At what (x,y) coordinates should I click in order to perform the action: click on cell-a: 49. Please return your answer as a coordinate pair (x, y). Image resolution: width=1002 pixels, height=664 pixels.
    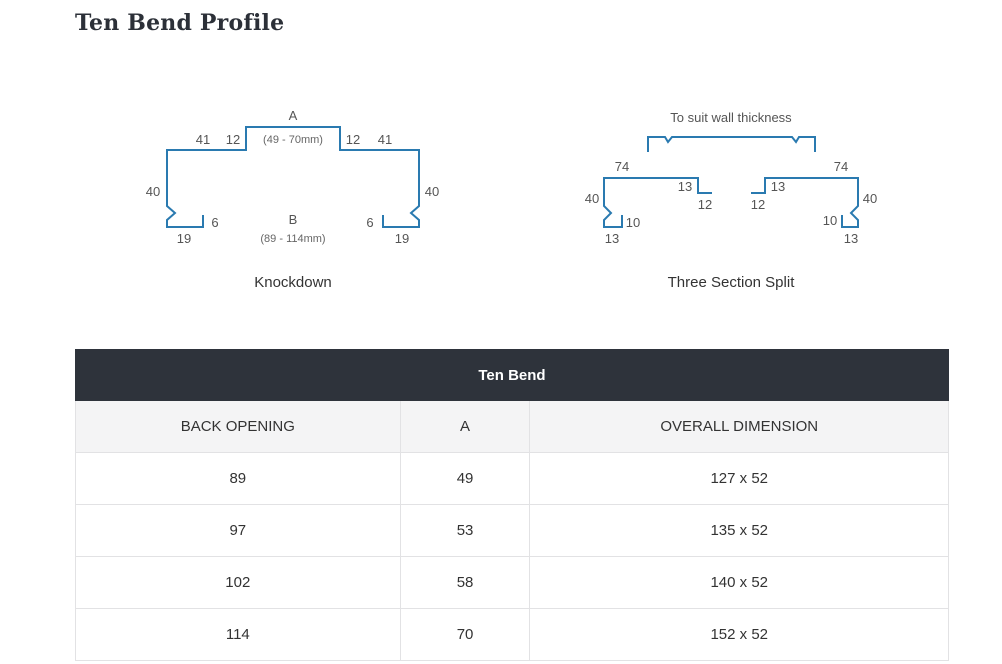
    Looking at the image, I should click on (465, 478).